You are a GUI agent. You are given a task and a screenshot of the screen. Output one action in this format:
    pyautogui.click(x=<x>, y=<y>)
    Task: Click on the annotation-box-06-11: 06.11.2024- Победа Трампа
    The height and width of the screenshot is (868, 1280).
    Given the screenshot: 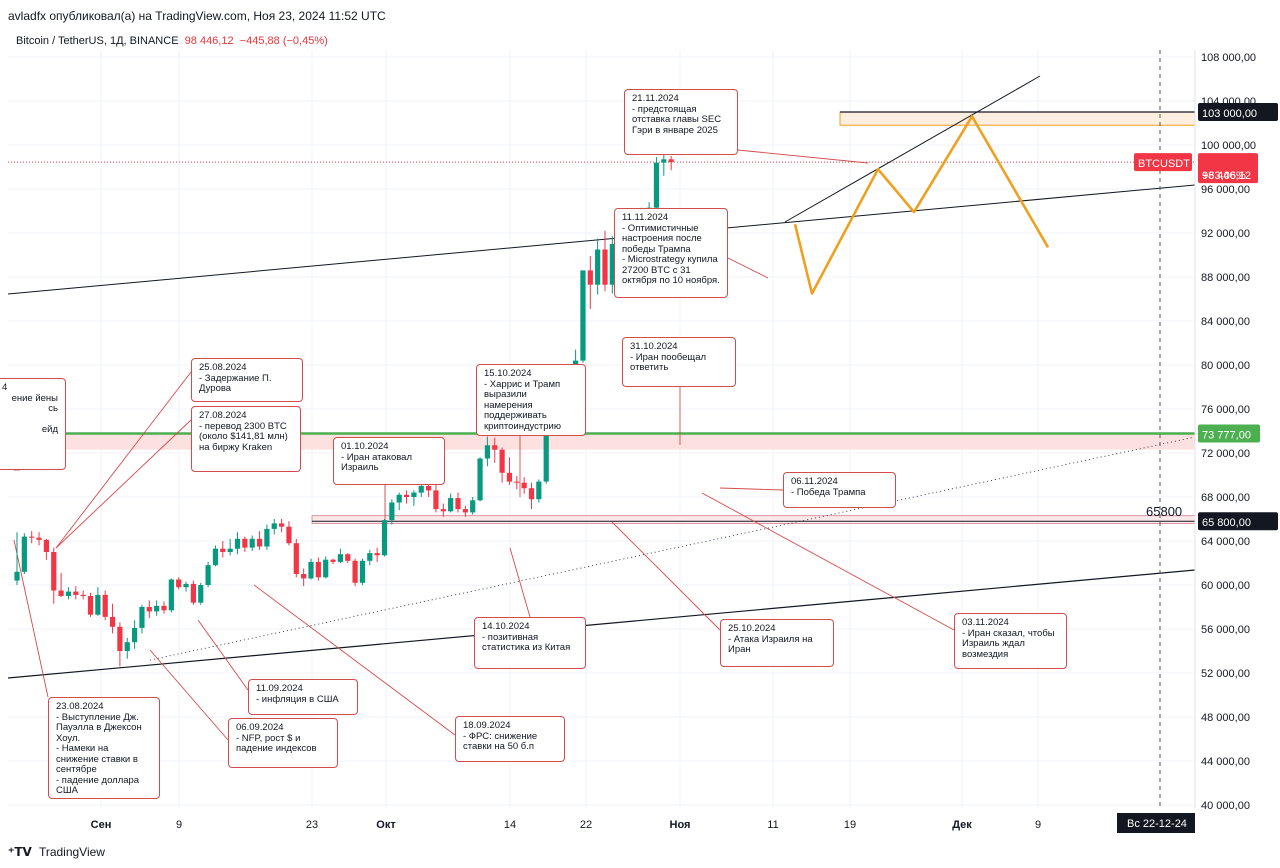 What is the action you would take?
    pyautogui.click(x=839, y=490)
    